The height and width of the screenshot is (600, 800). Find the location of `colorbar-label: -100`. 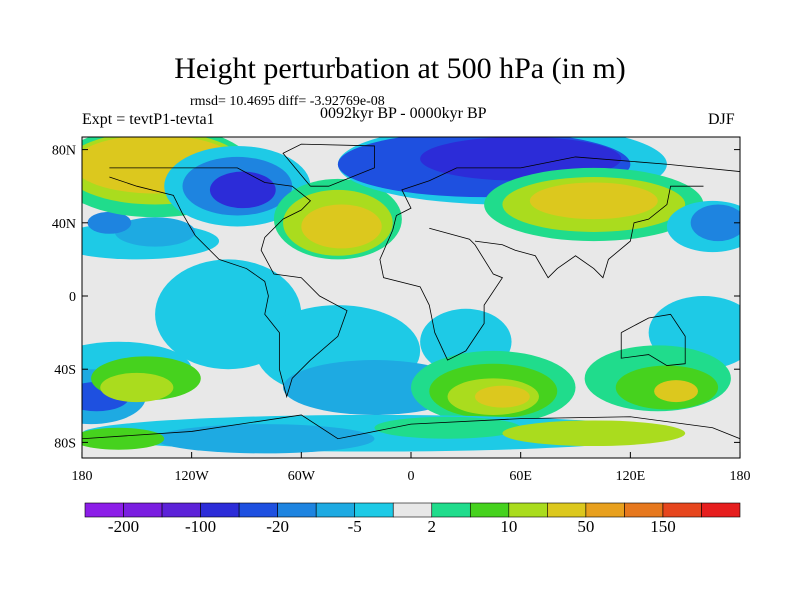

colorbar-label: -100 is located at coordinates (200, 526).